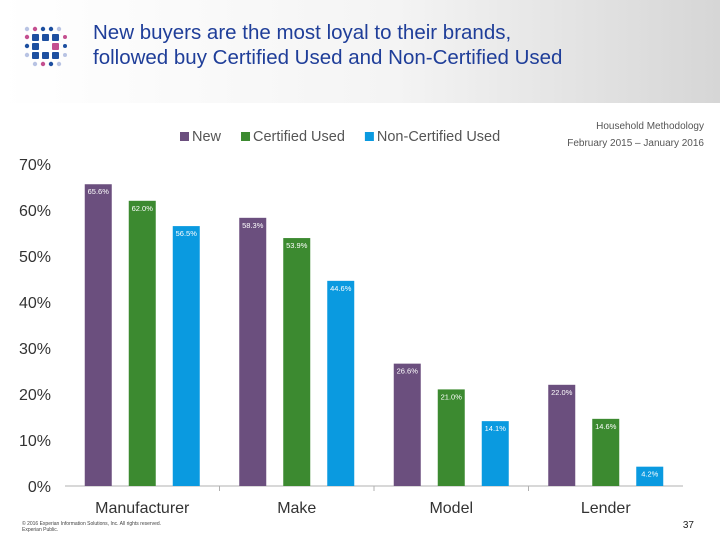 The image size is (720, 540). What do you see at coordinates (408, 371) in the screenshot?
I see `bar-data-label: 26.6%` at bounding box center [408, 371].